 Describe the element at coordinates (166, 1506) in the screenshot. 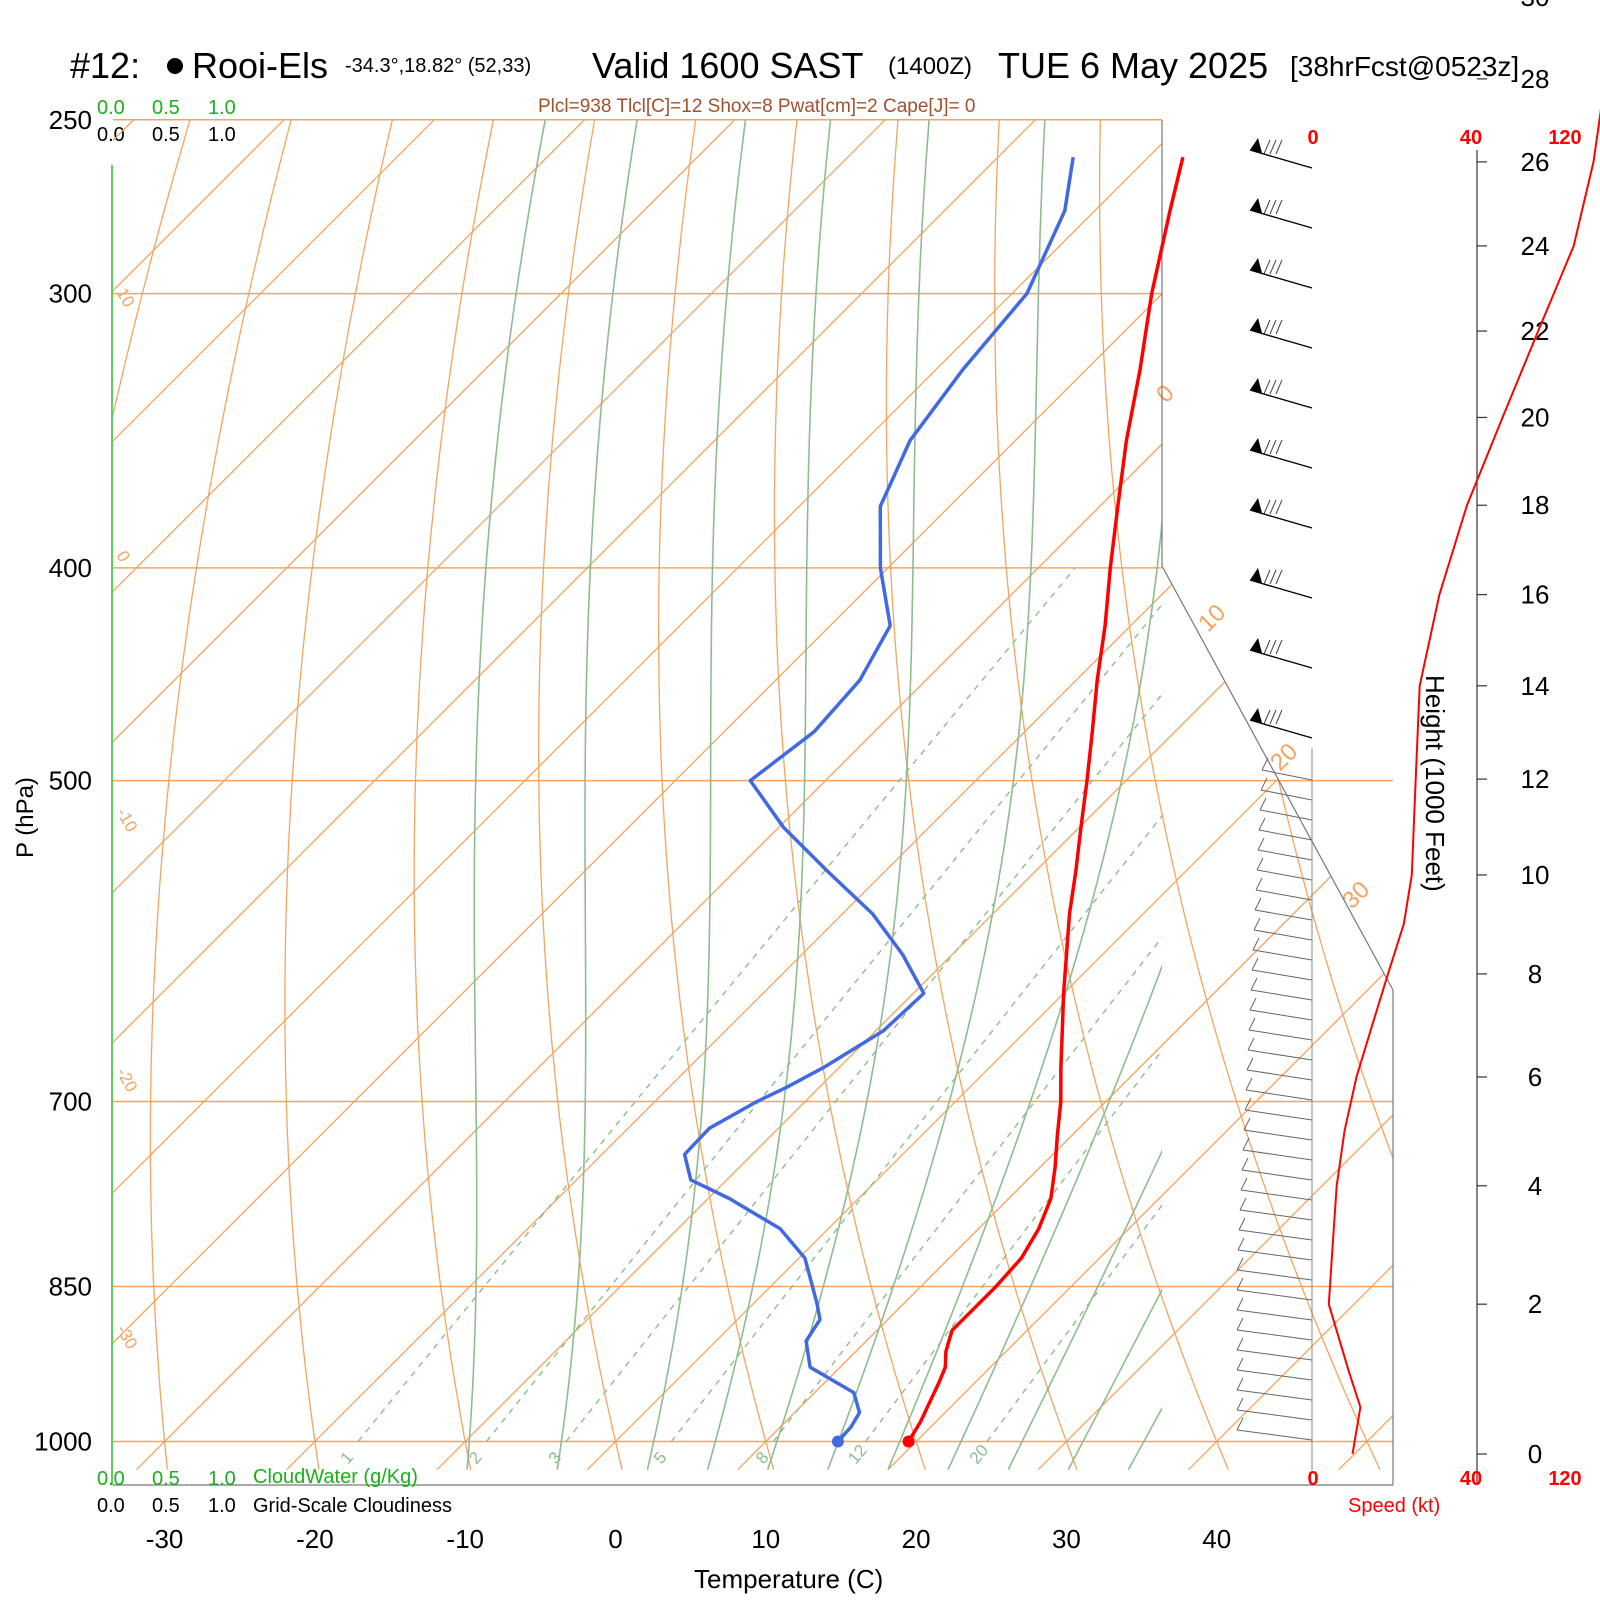

I see `cloudiness-scale-bottom-1: 0.5` at that location.